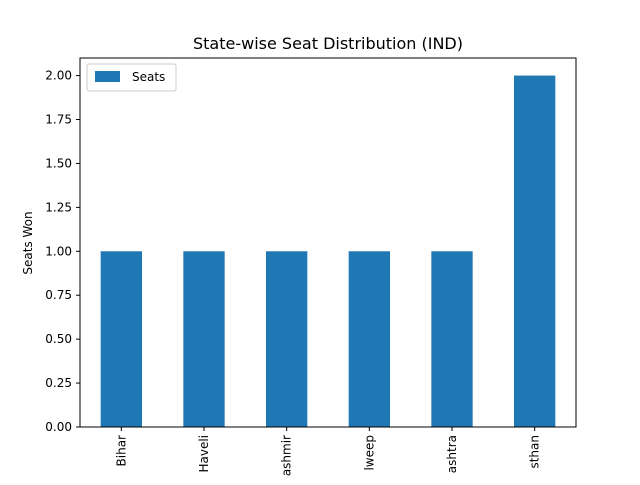 This screenshot has width=640, height=485. Describe the element at coordinates (328, 451) in the screenshot. I see `x-ticks-group: Bihar Haveli ashmir lweep ashtra sthan` at that location.